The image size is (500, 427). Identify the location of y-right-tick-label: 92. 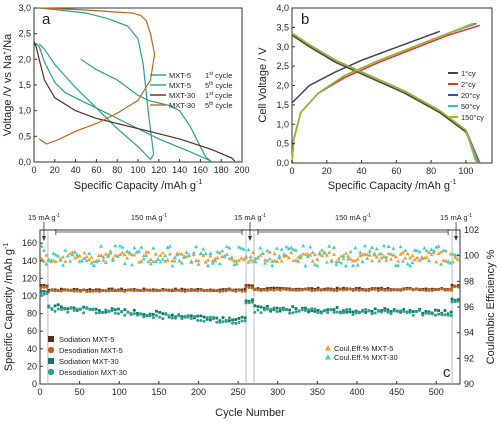
(469, 358).